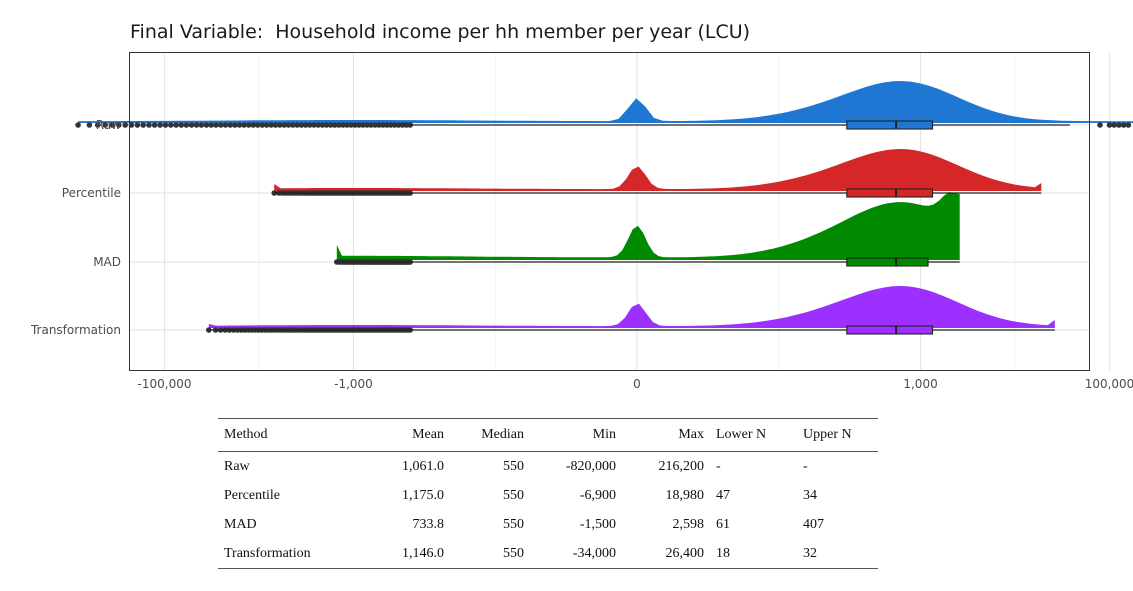  What do you see at coordinates (423, 495) in the screenshot?
I see `cell-mean: 1,175.0` at bounding box center [423, 495].